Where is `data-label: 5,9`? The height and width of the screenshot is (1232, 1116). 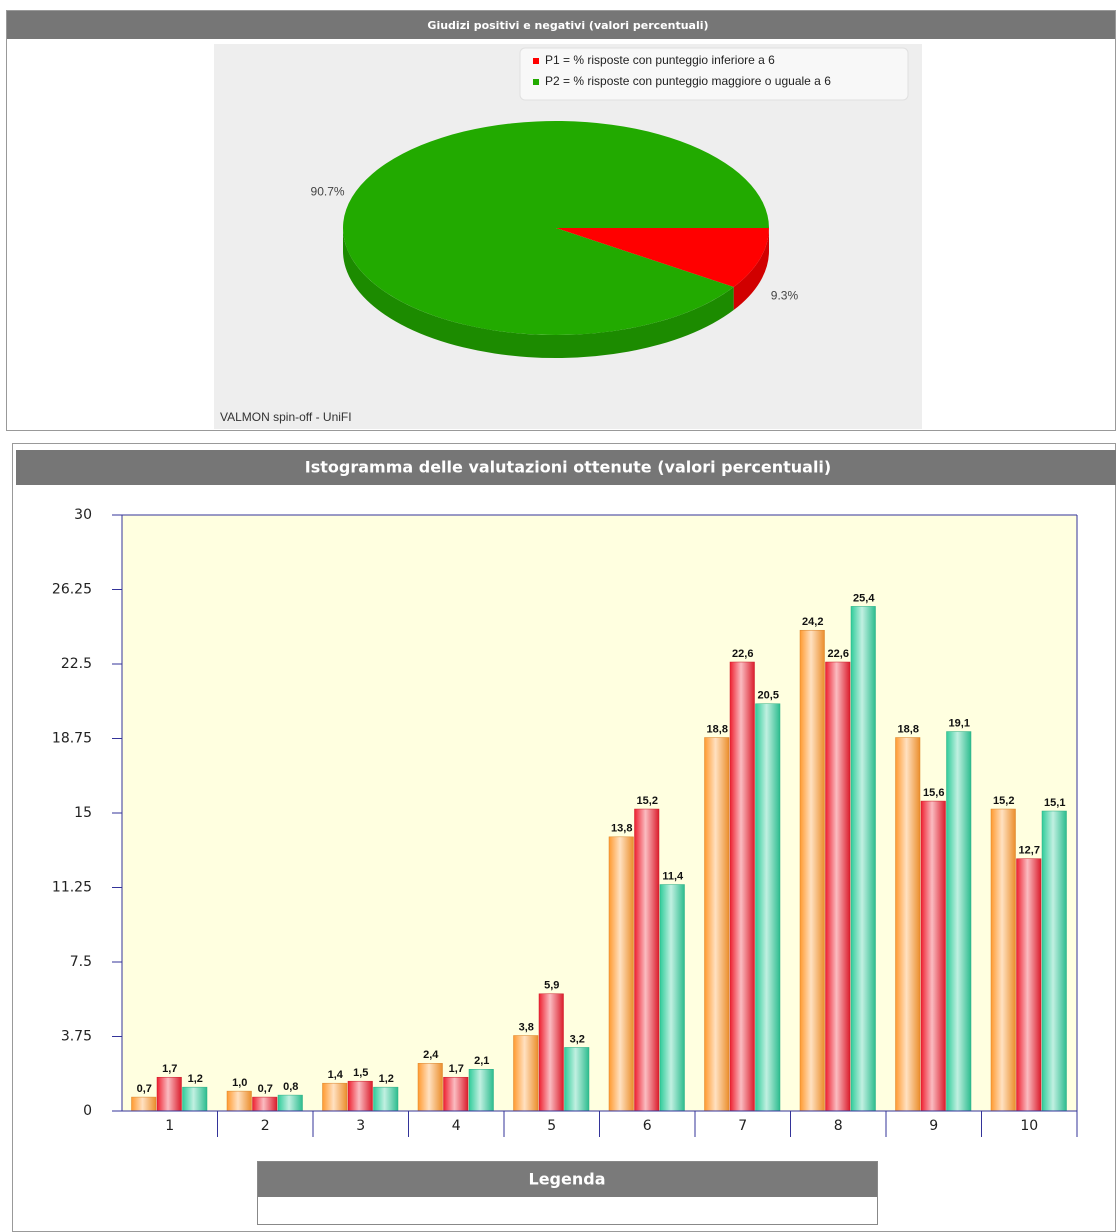
data-label: 5,9 is located at coordinates (551, 986).